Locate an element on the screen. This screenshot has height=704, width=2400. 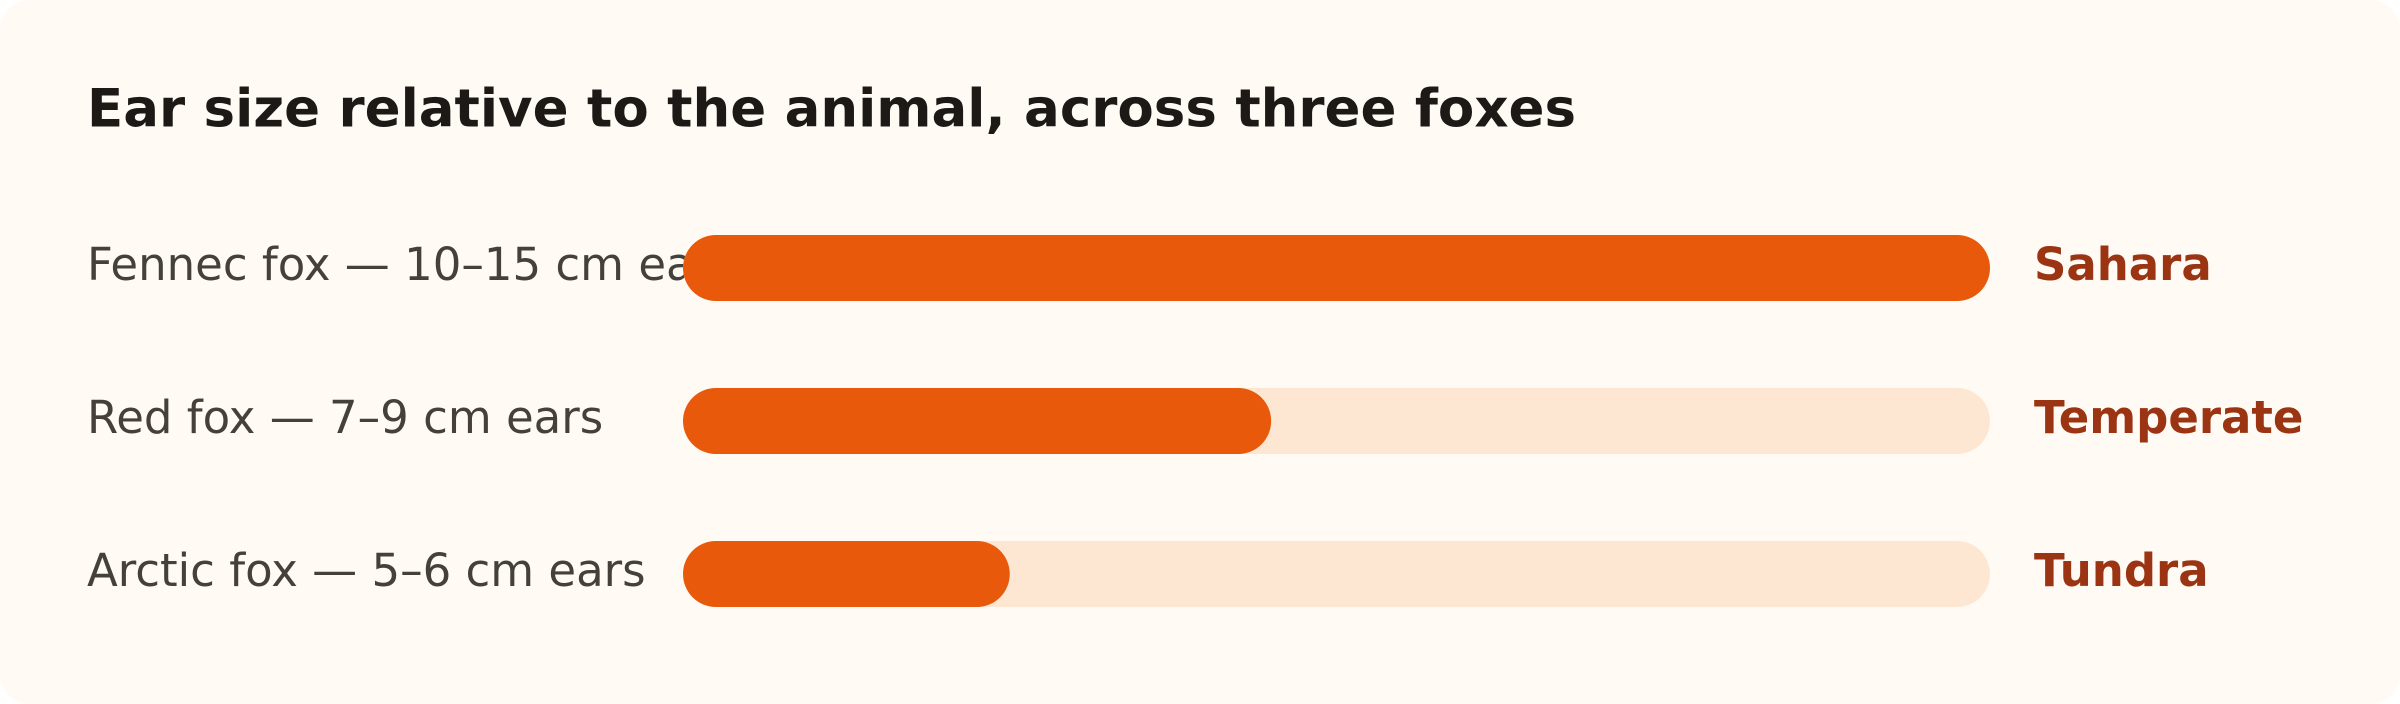
end-label: Temperate is located at coordinates (2168, 417).